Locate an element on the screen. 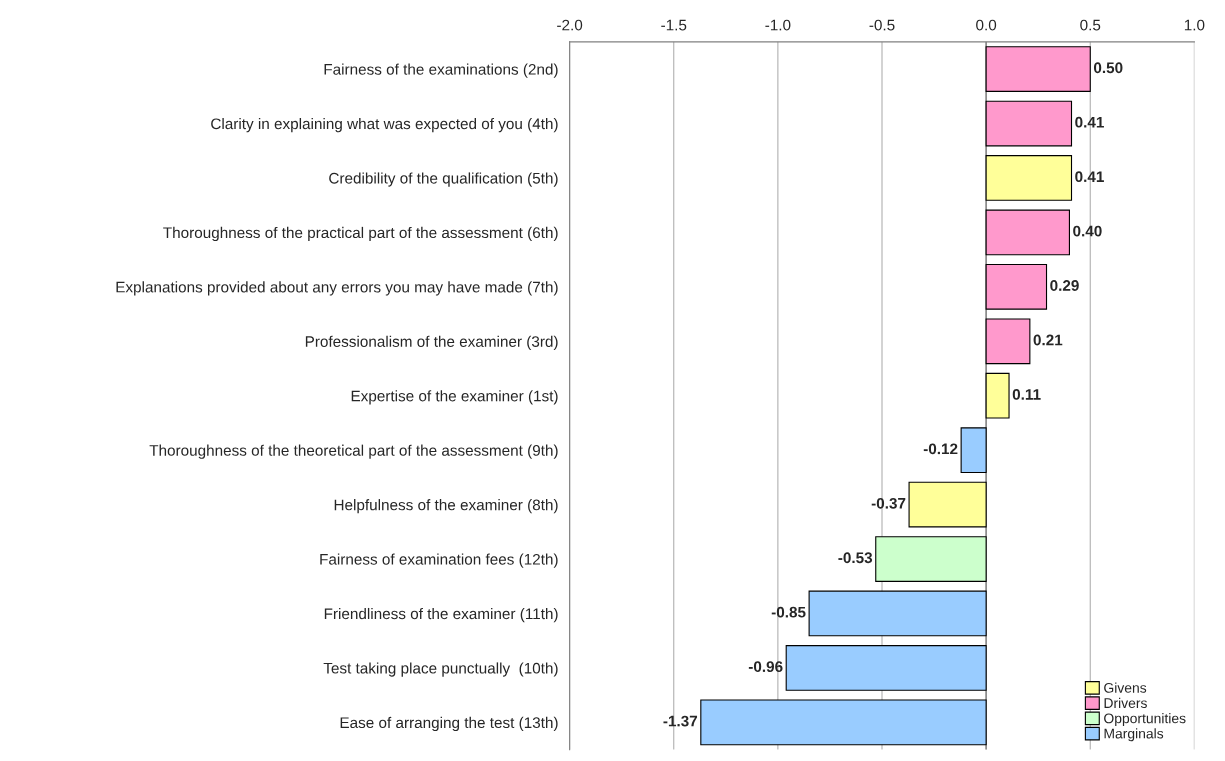  data-label: 0.29 is located at coordinates (1064, 285).